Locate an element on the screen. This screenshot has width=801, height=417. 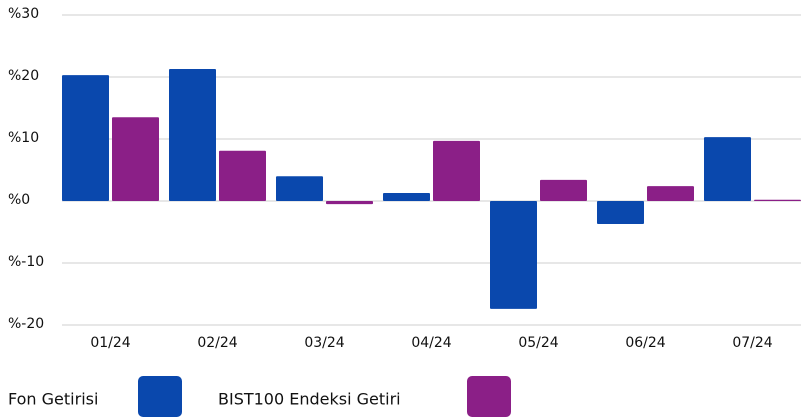
legend-label: Fon Getirisi is located at coordinates (53, 399).